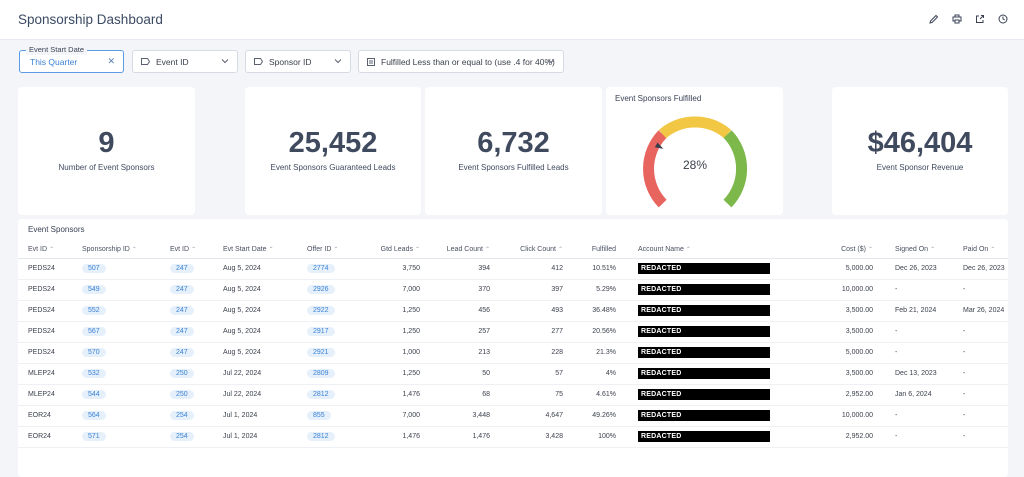 The height and width of the screenshot is (477, 1024). Describe the element at coordinates (321, 310) in the screenshot. I see `id-link: 2922` at that location.